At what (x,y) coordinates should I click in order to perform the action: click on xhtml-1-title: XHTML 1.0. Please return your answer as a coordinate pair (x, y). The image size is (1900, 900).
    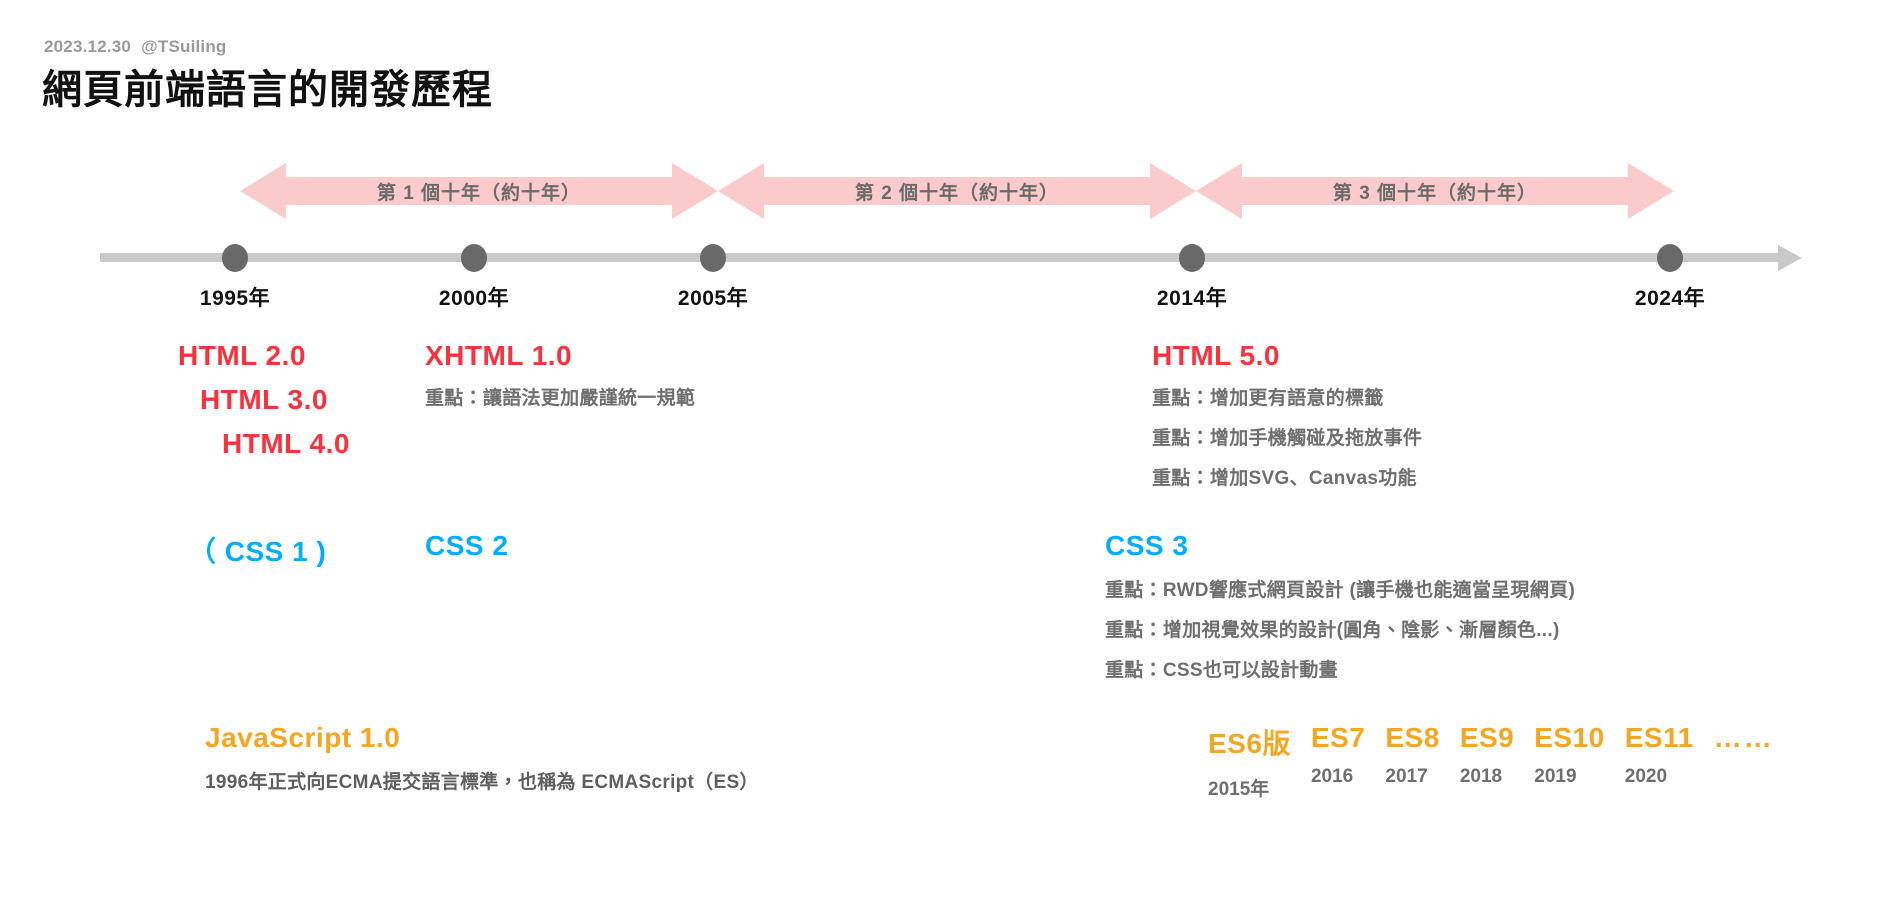
    Looking at the image, I should click on (499, 355).